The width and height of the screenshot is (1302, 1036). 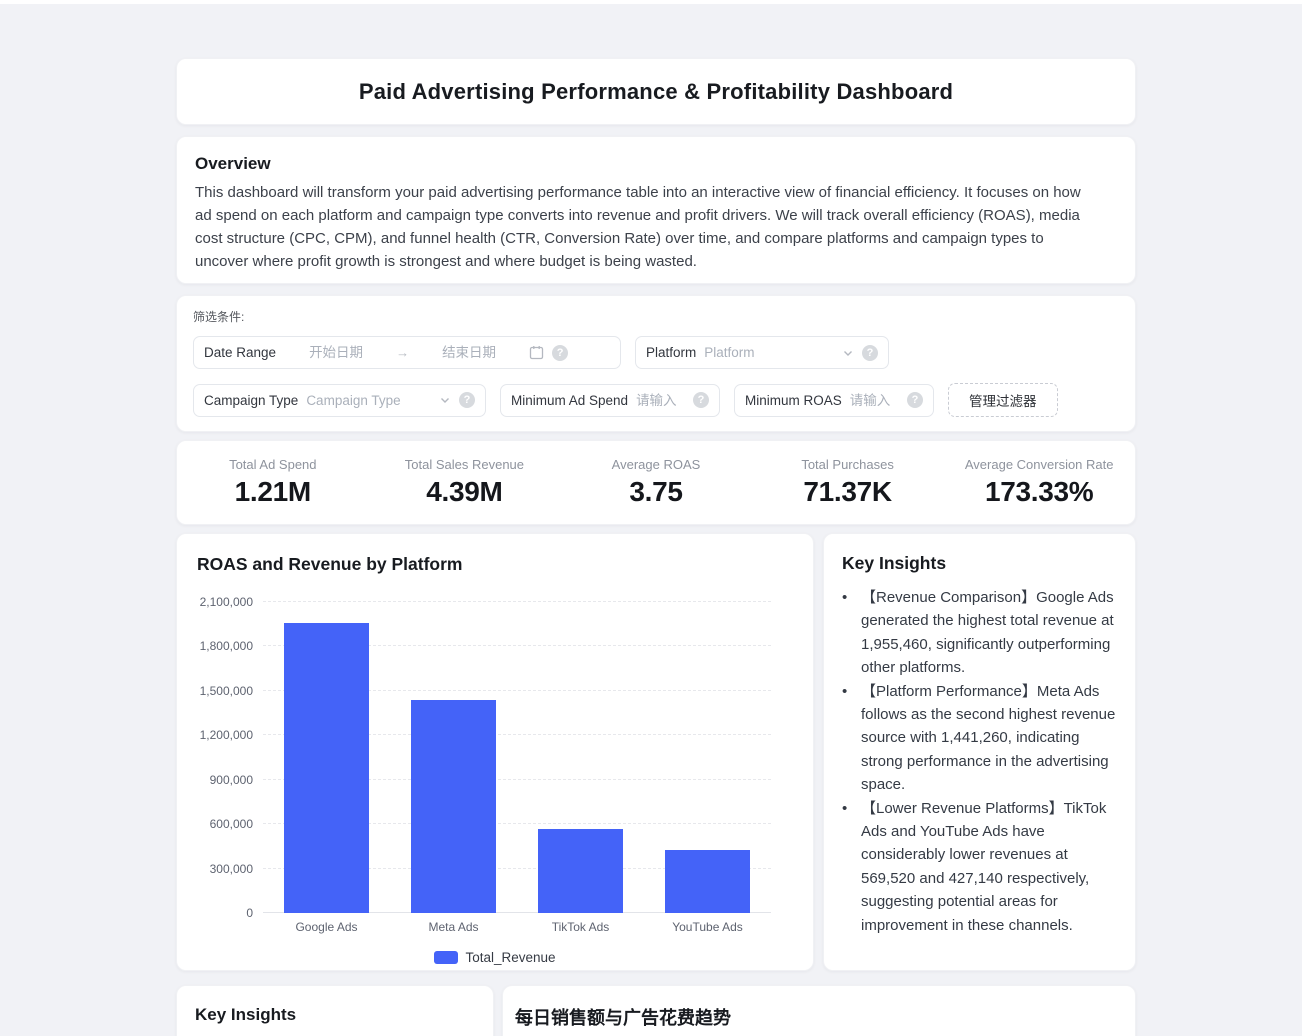 What do you see at coordinates (707, 927) in the screenshot?
I see `x-axis-label: YouTube Ads` at bounding box center [707, 927].